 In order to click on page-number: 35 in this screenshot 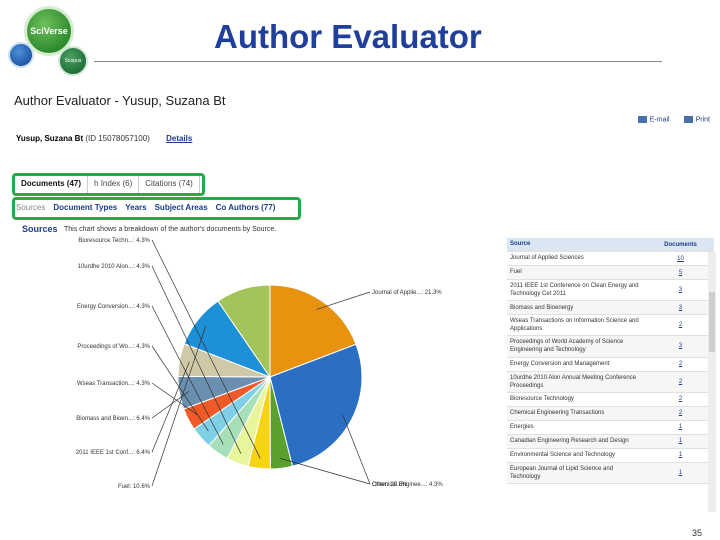, I will do `click(696, 533)`.